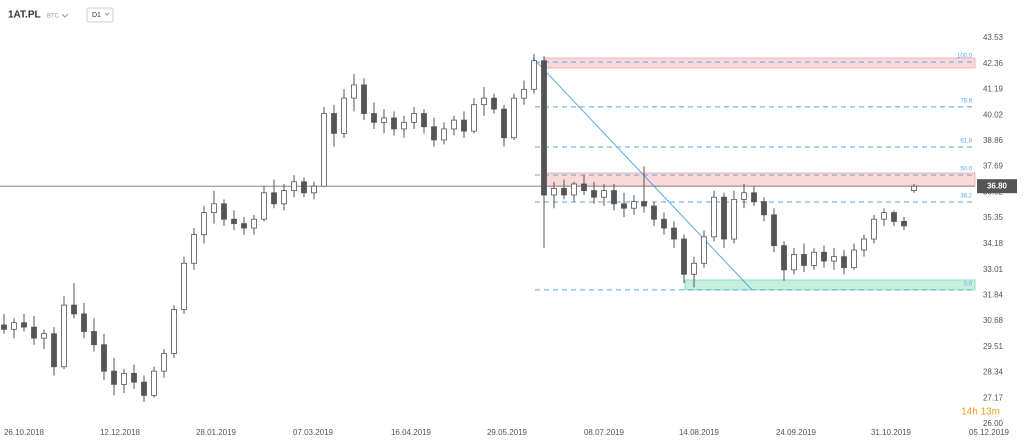 The width and height of the screenshot is (1024, 444). What do you see at coordinates (411, 432) in the screenshot?
I see `x-tick-label: 16.04.2019` at bounding box center [411, 432].